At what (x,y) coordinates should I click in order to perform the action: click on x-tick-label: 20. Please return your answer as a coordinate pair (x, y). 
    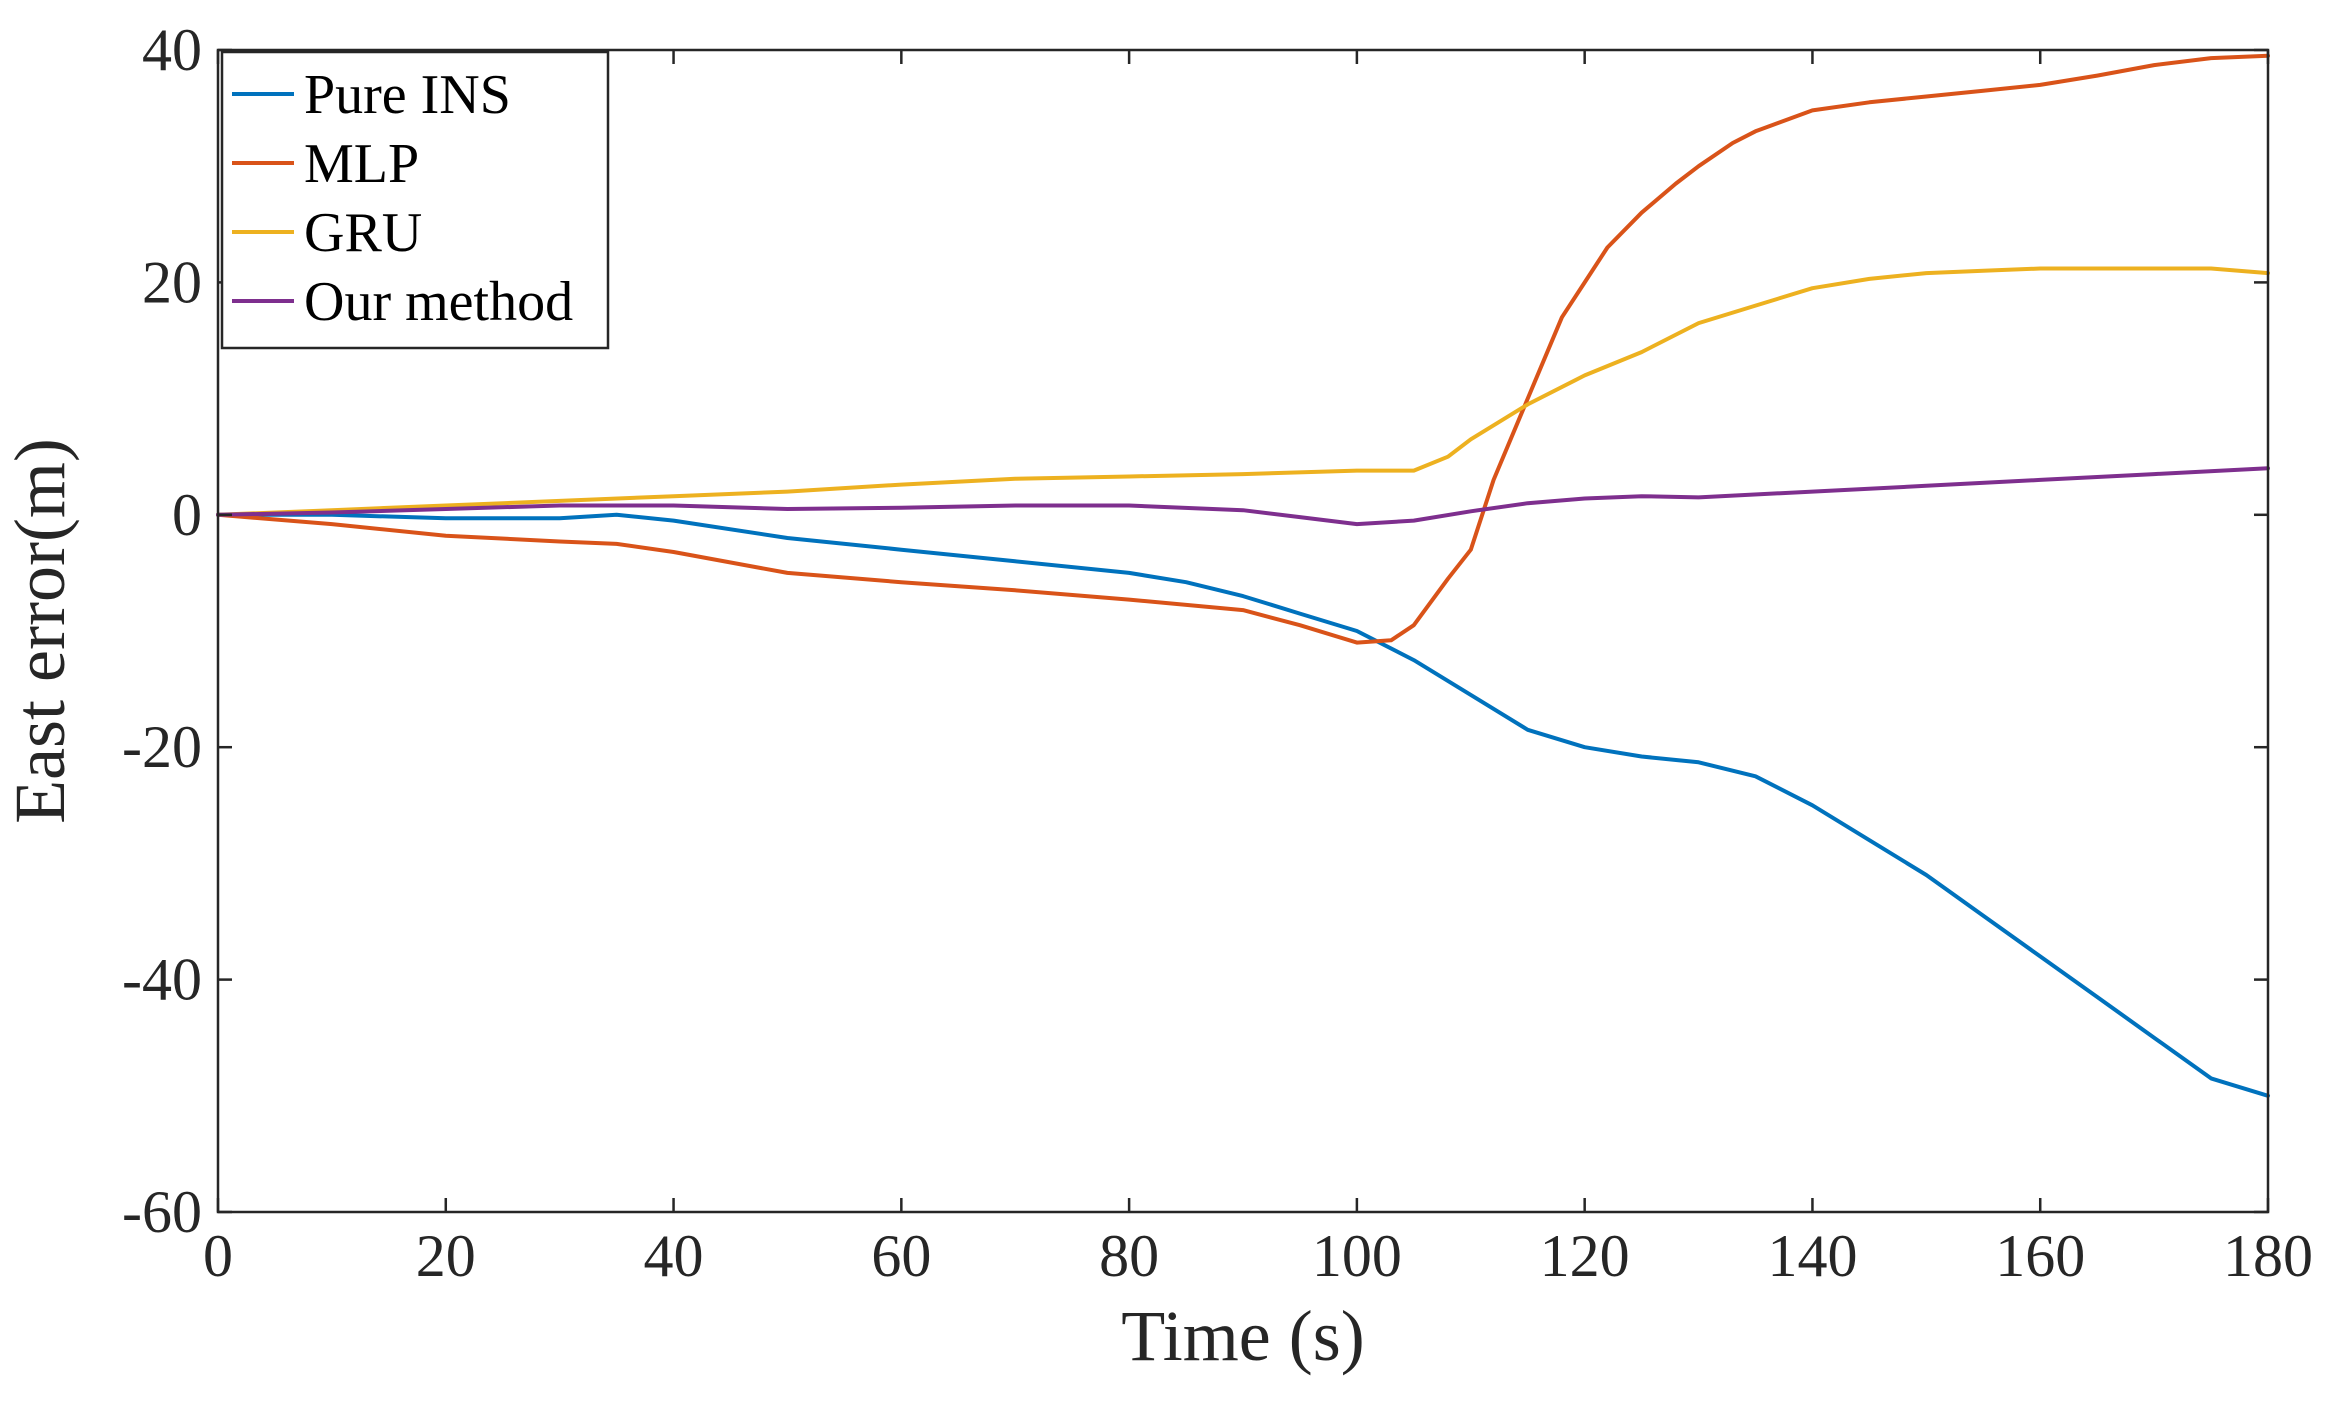
    Looking at the image, I should click on (446, 1256).